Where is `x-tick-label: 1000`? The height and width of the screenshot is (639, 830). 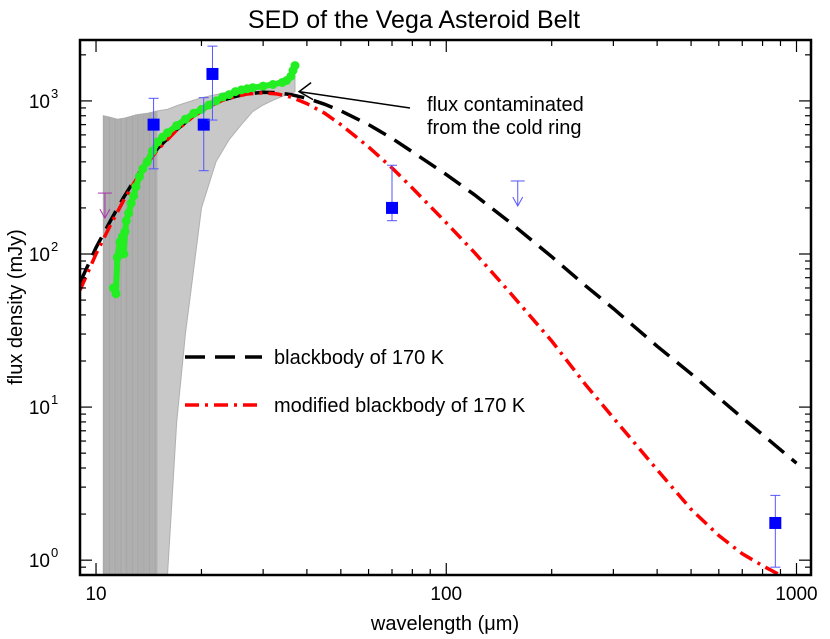 x-tick-label: 1000 is located at coordinates (796, 594).